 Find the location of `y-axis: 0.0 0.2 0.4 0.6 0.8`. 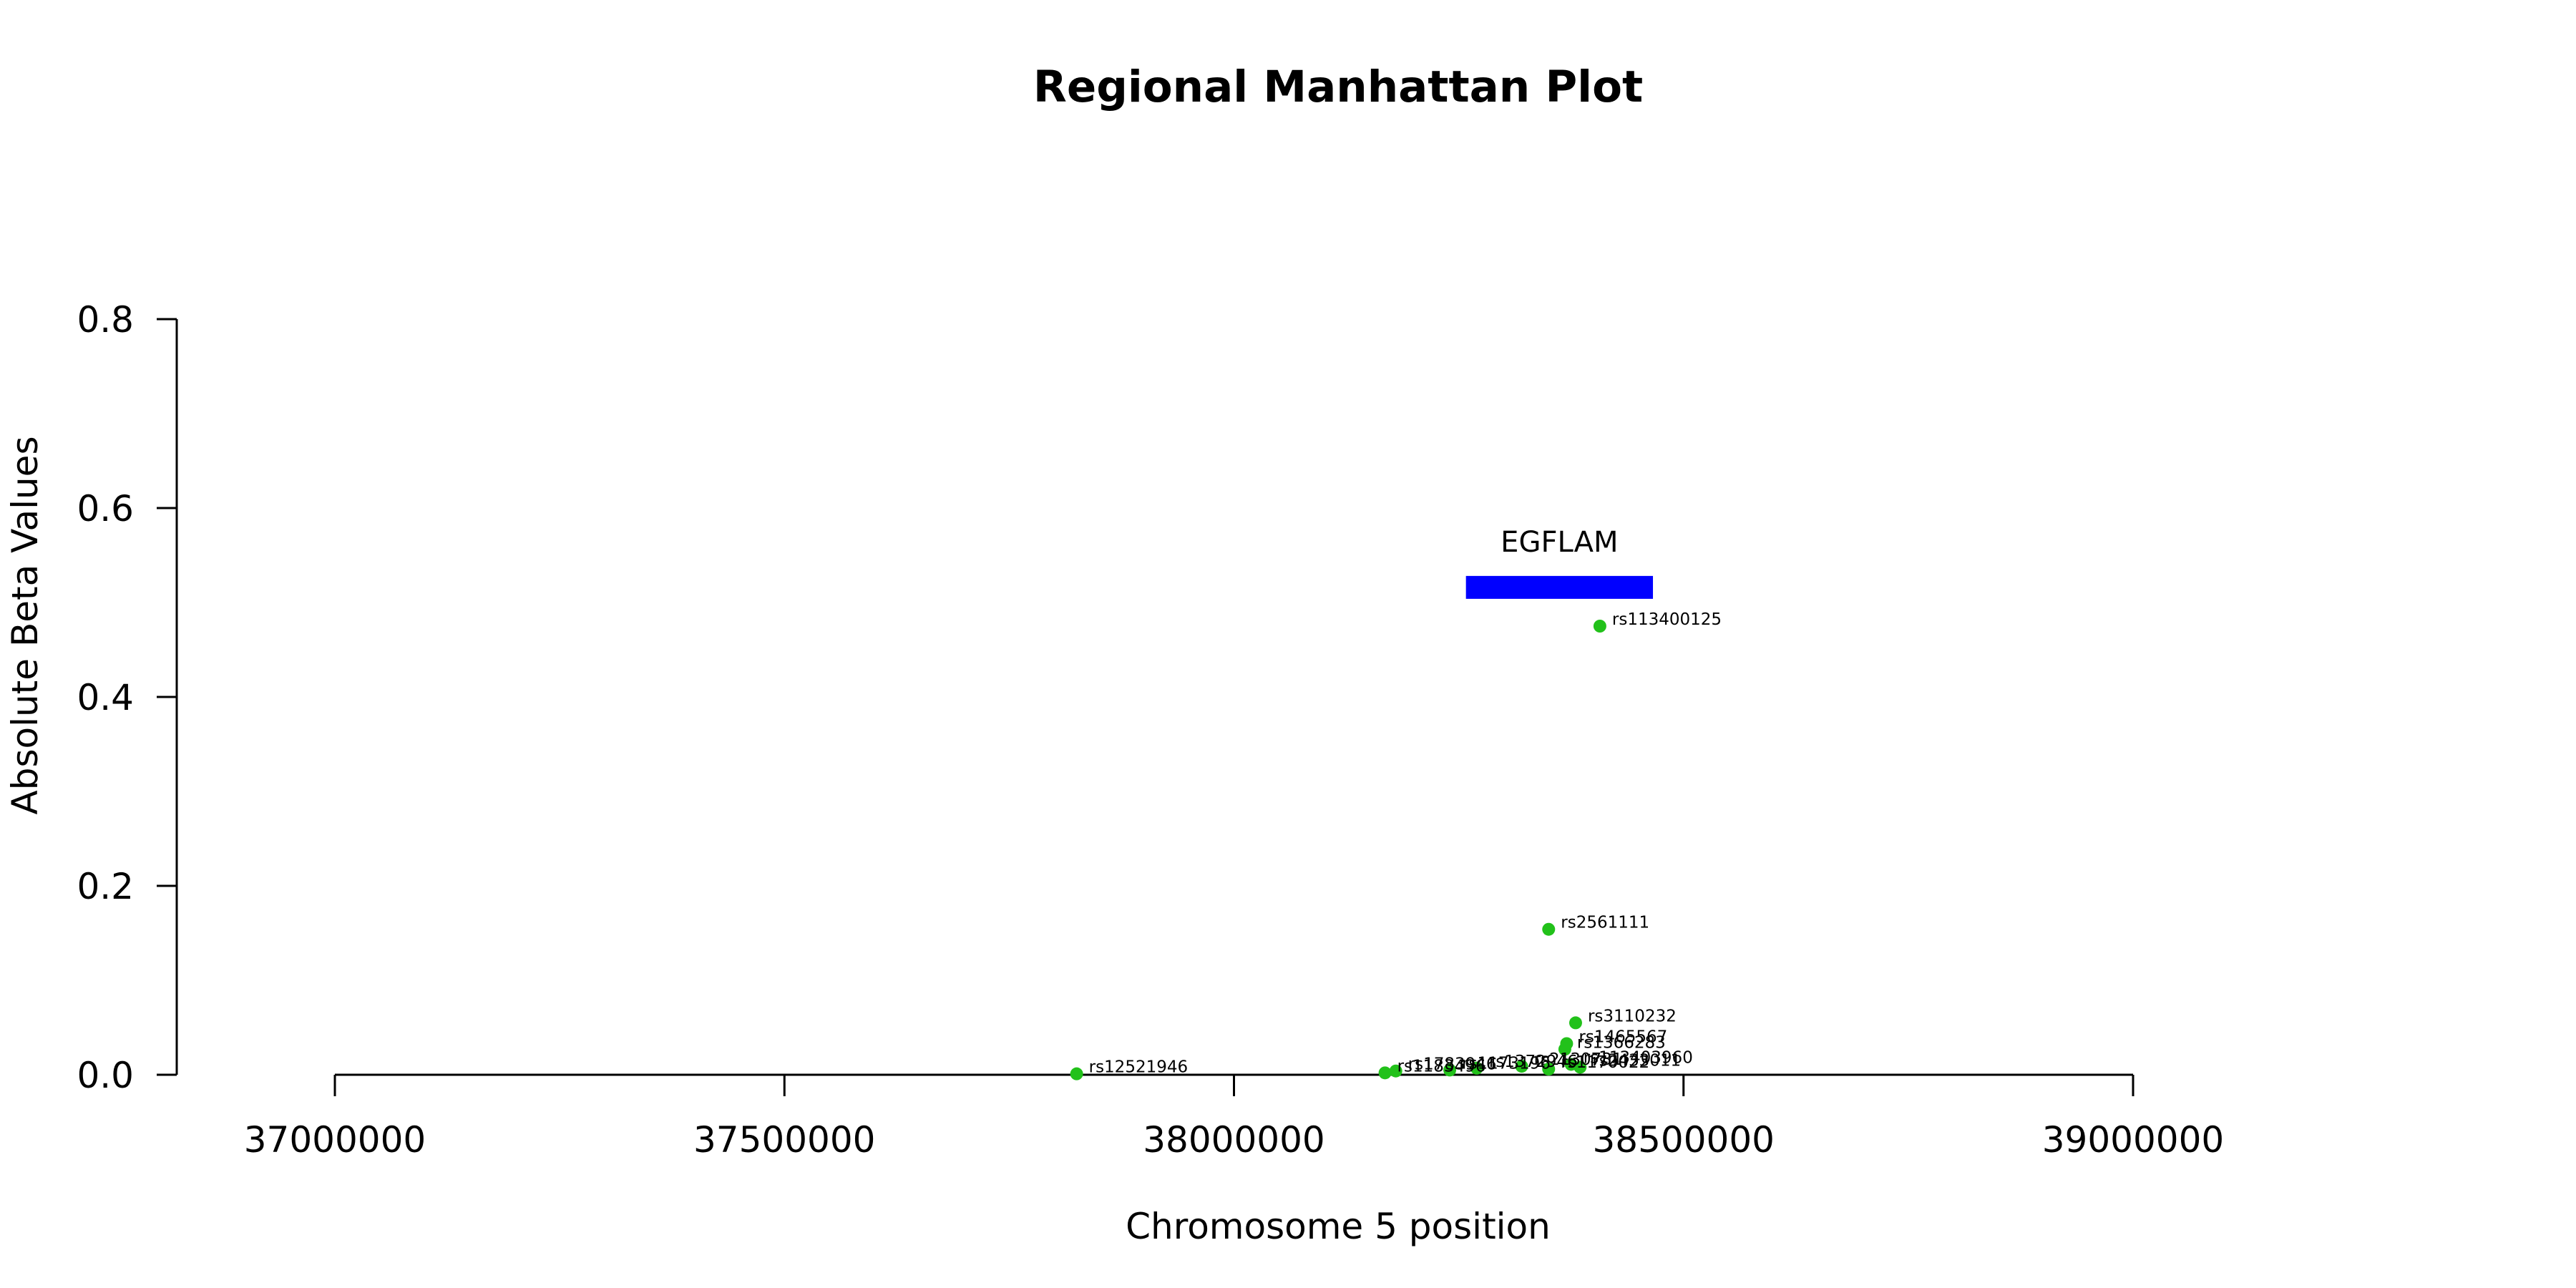

y-axis: 0.0 0.2 0.4 0.6 0.8 is located at coordinates (127, 697).